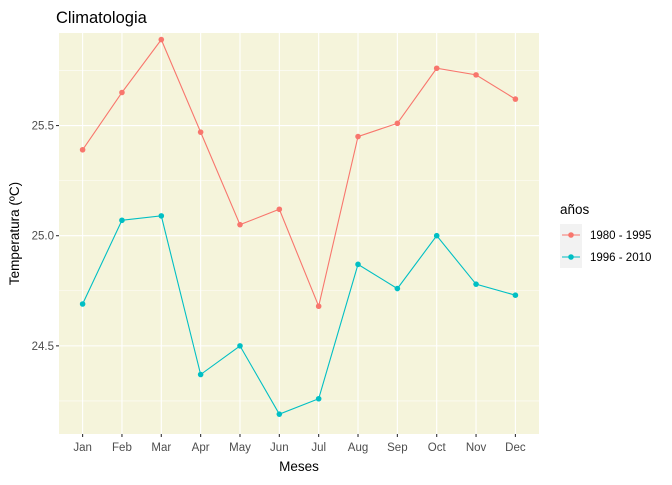  I want to click on x-tick-label: Mar, so click(161, 448).